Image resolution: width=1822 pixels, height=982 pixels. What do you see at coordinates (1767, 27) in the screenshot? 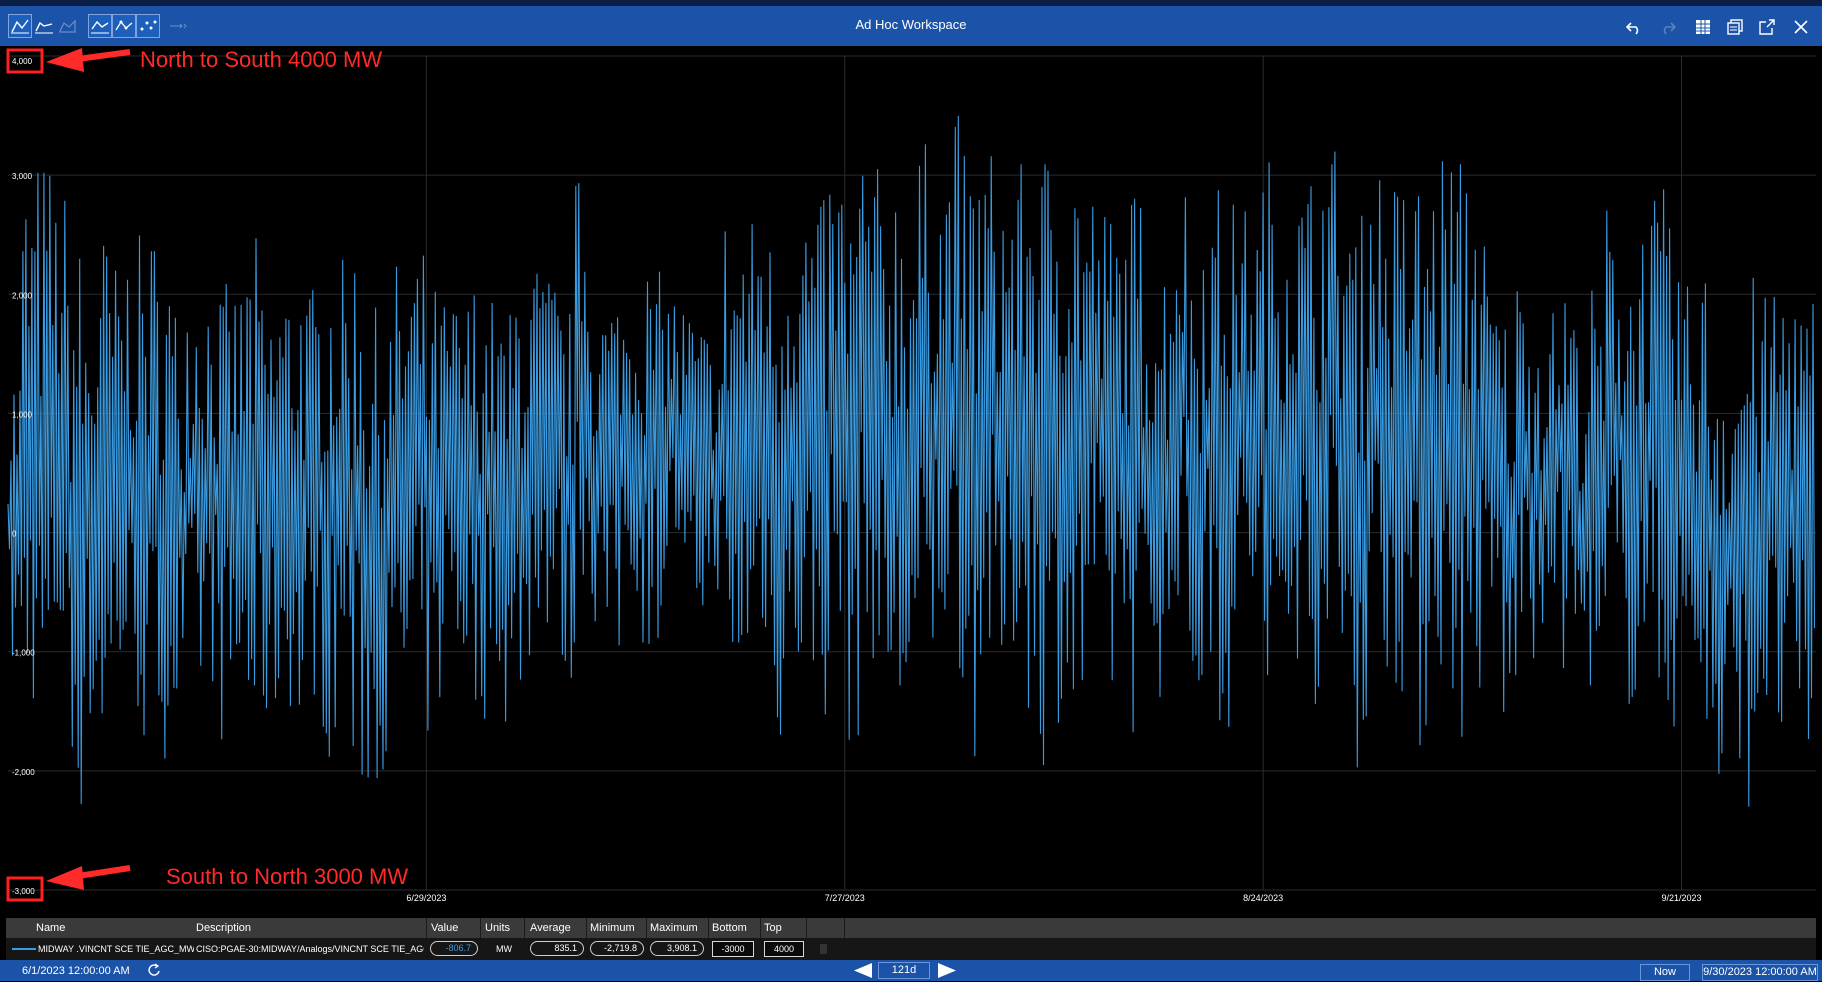
I see `popout-icon` at bounding box center [1767, 27].